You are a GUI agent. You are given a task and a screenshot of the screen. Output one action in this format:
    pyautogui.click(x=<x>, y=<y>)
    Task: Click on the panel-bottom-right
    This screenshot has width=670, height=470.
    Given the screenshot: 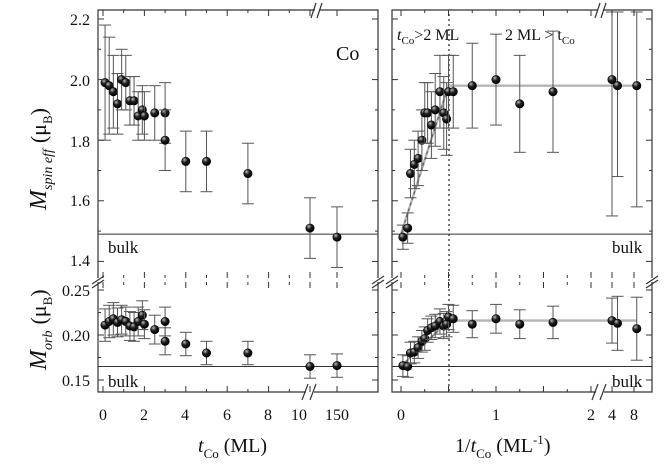 What is the action you would take?
    pyautogui.click(x=522, y=337)
    